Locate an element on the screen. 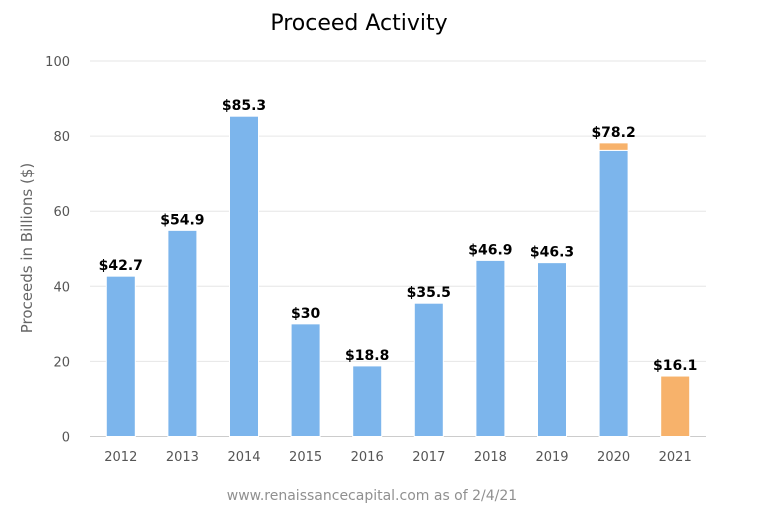 The height and width of the screenshot is (513, 770). data-label-2018: $46.9 is located at coordinates (490, 250).